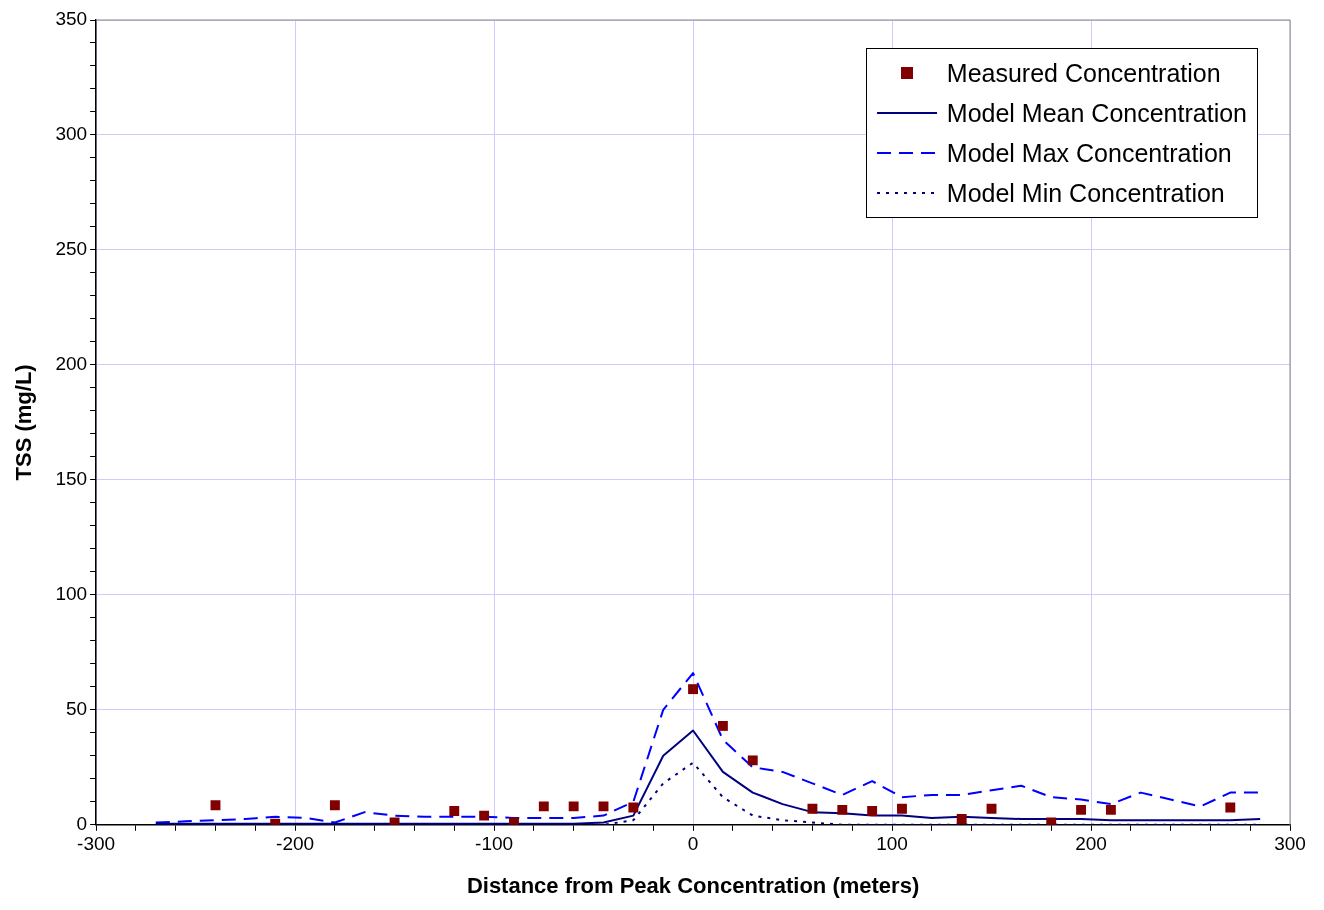  I want to click on y-axis-title: TSS (mg/L), so click(24, 422).